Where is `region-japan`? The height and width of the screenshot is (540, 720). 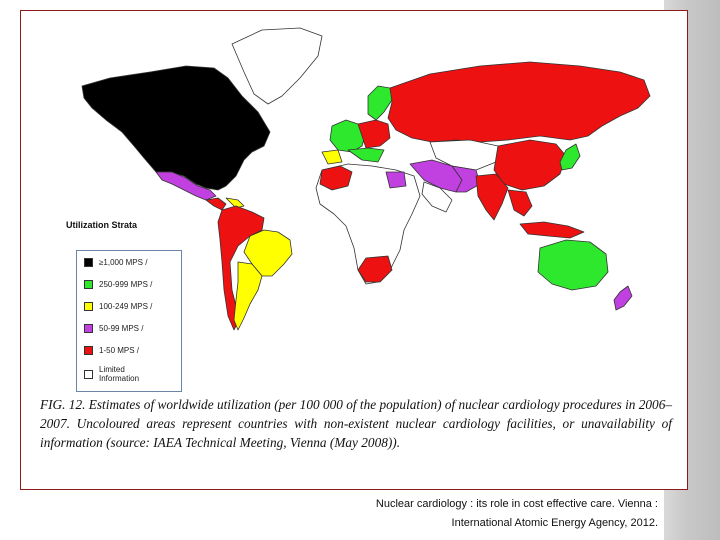
region-japan is located at coordinates (570, 157).